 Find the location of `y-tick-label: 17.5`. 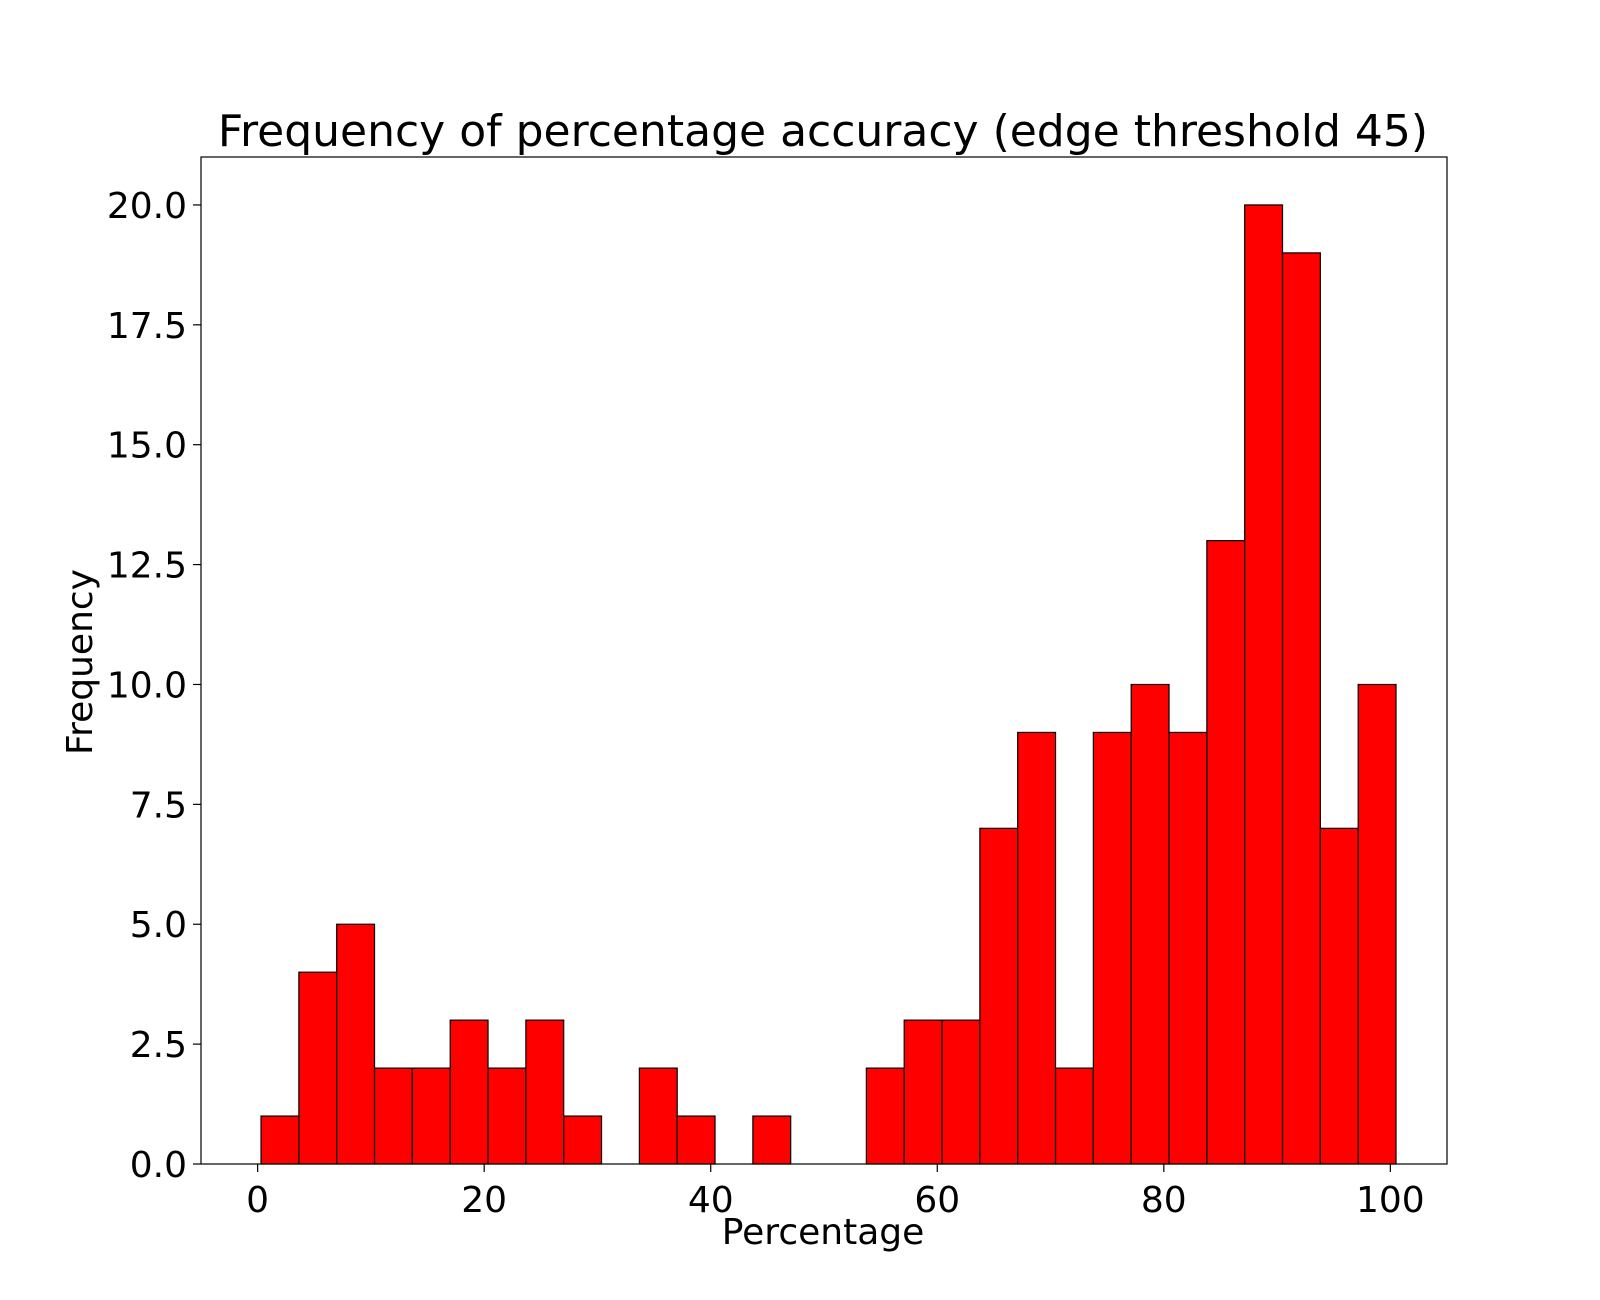

y-tick-label: 17.5 is located at coordinates (147, 326).